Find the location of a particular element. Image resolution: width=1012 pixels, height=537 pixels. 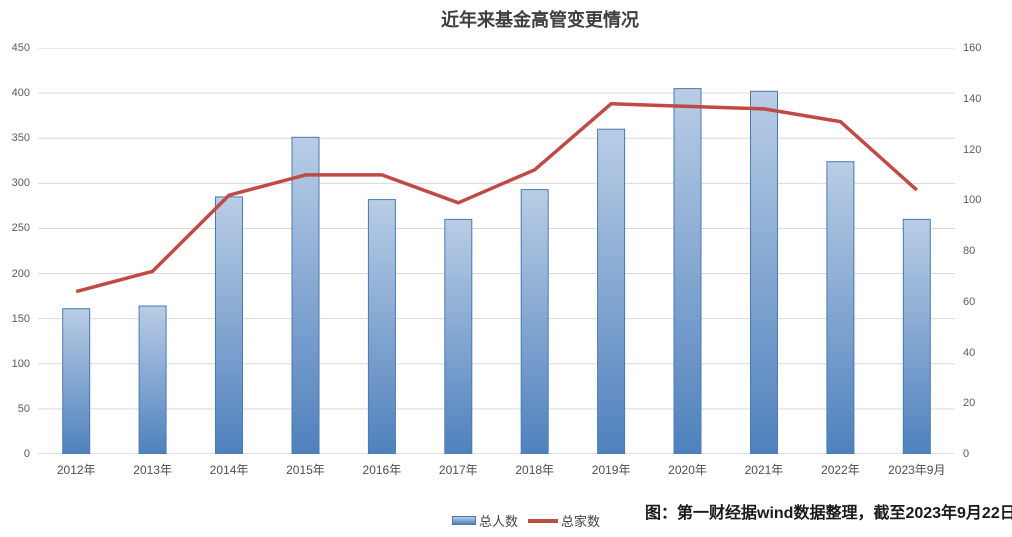

right-axis-tick-160: 160 is located at coordinates (972, 48).